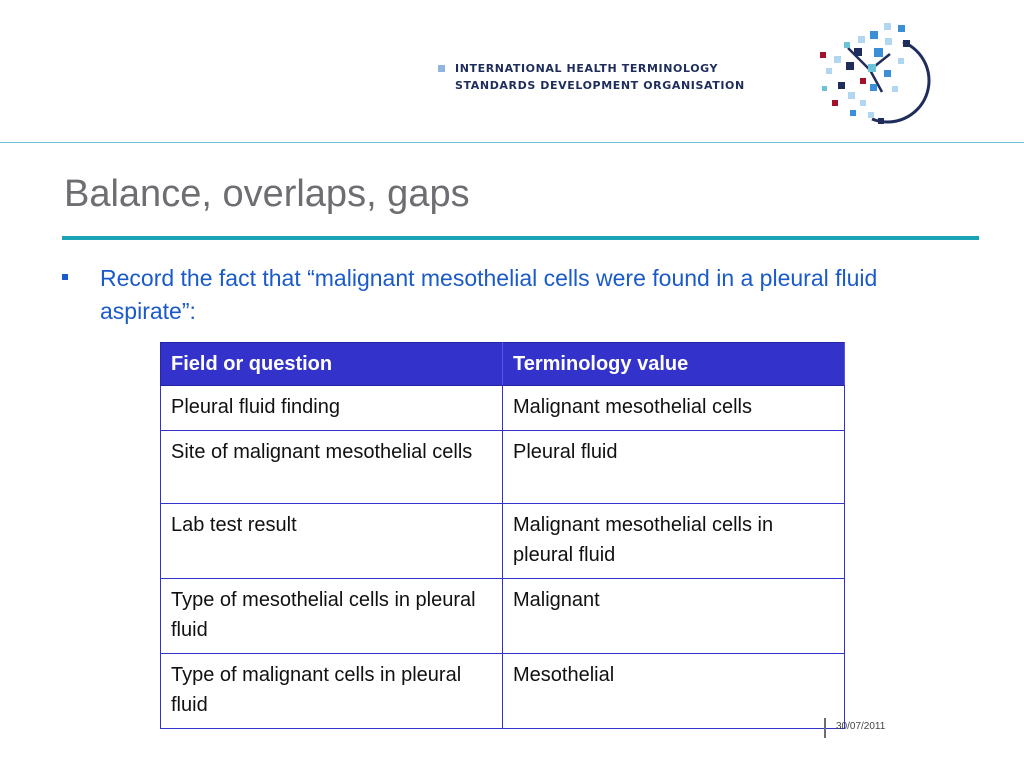 This screenshot has width=1024, height=768. I want to click on table-header-row: Field or question Terminology value, so click(502, 364).